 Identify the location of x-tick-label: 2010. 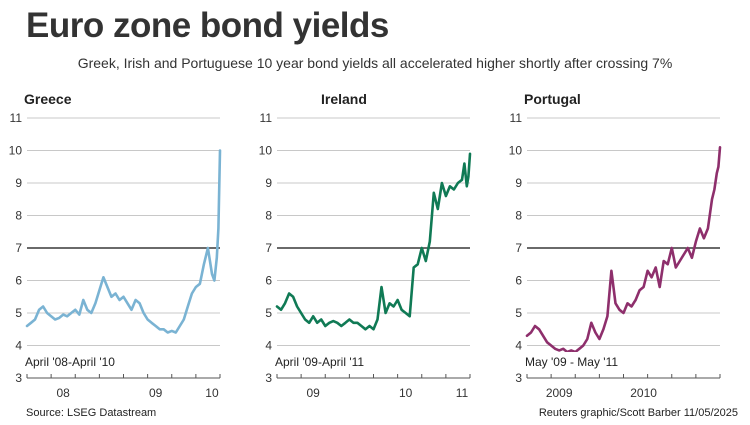
(643, 393).